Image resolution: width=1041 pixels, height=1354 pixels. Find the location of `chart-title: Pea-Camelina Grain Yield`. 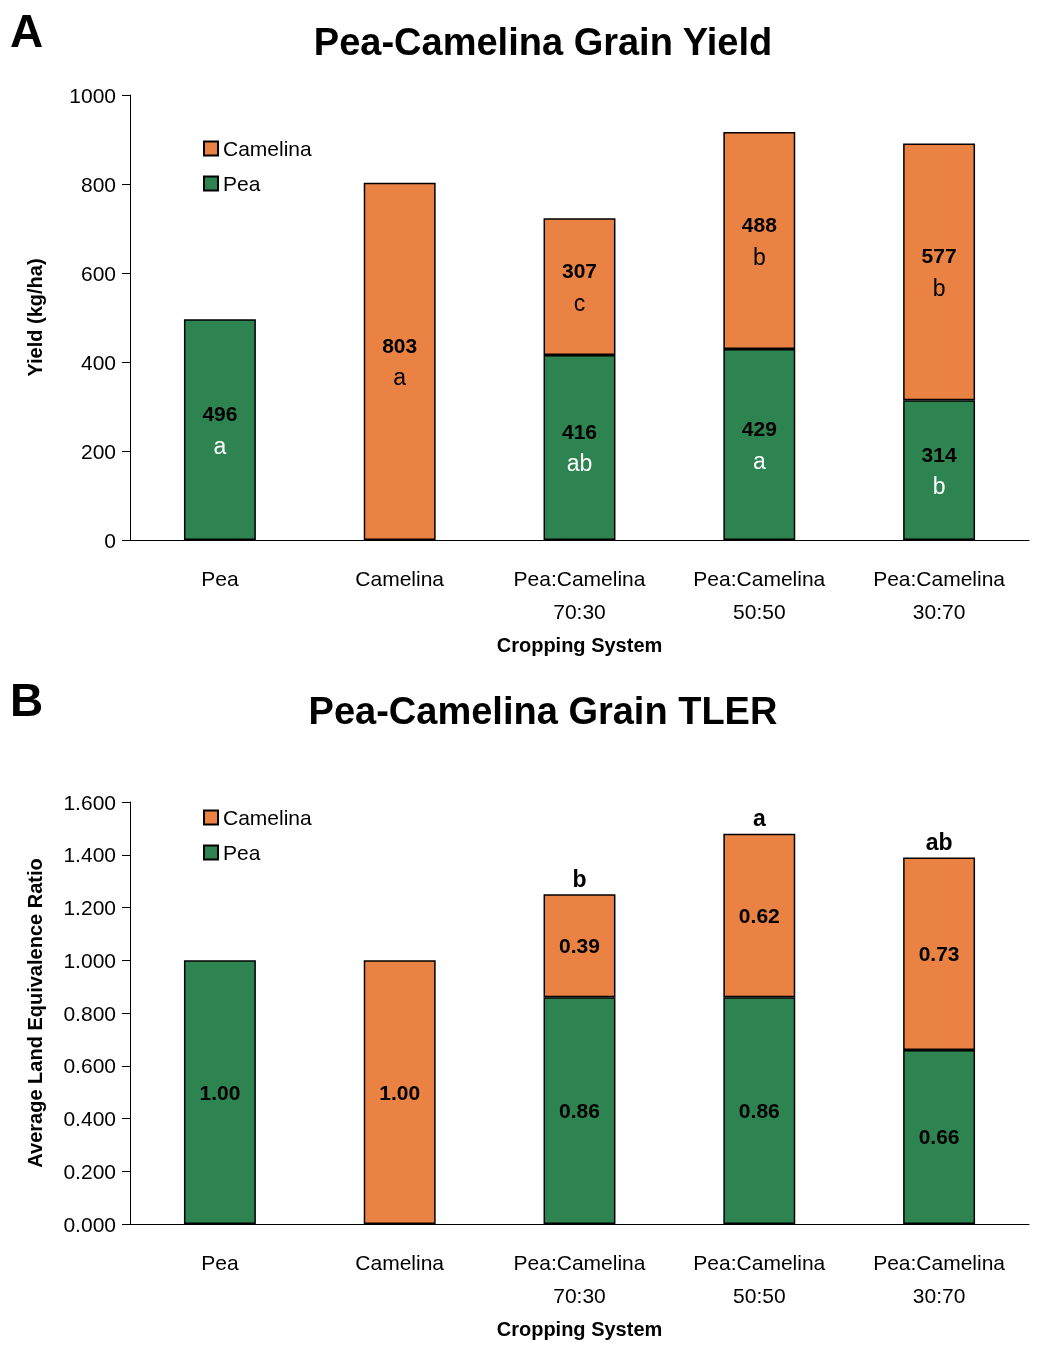

chart-title: Pea-Camelina Grain Yield is located at coordinates (543, 42).